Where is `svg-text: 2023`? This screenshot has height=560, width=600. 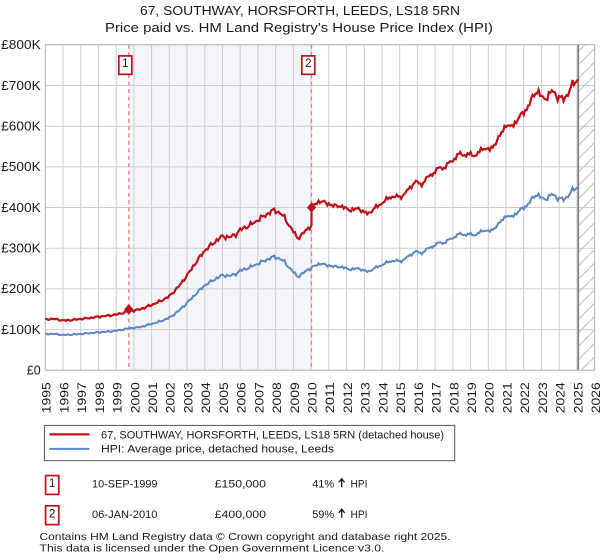 svg-text: 2023 is located at coordinates (543, 397).